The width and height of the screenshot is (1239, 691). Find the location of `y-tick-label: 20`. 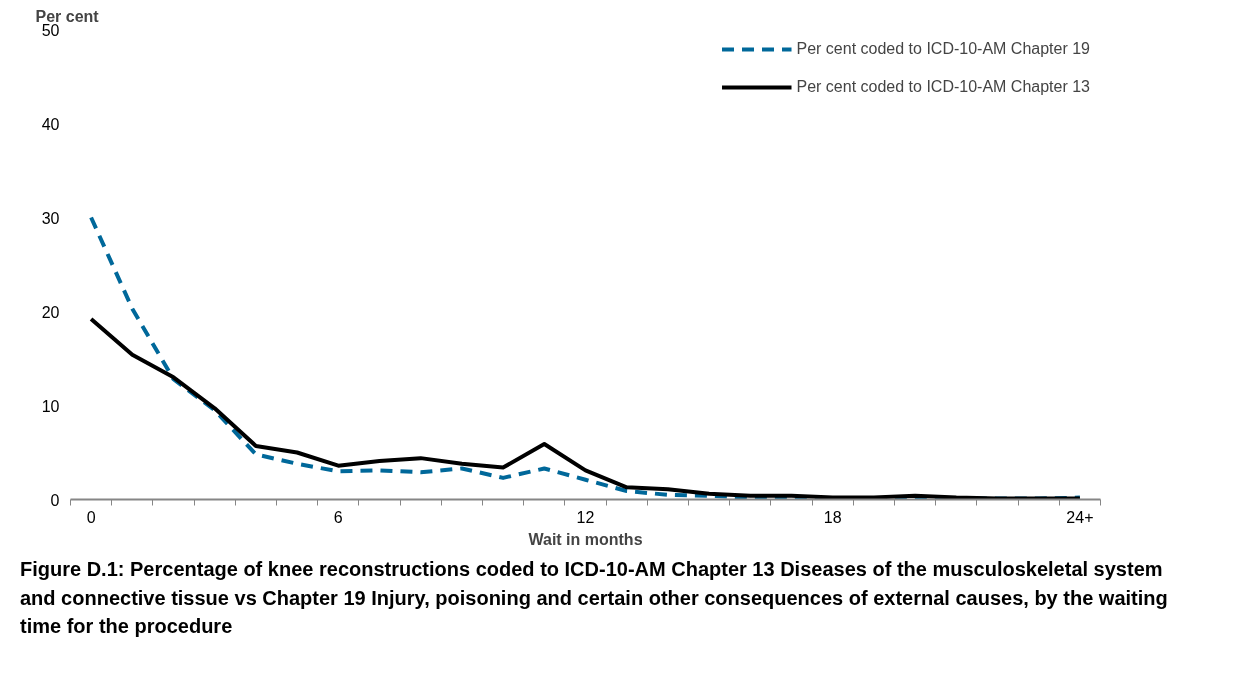

y-tick-label: 20 is located at coordinates (50, 312).